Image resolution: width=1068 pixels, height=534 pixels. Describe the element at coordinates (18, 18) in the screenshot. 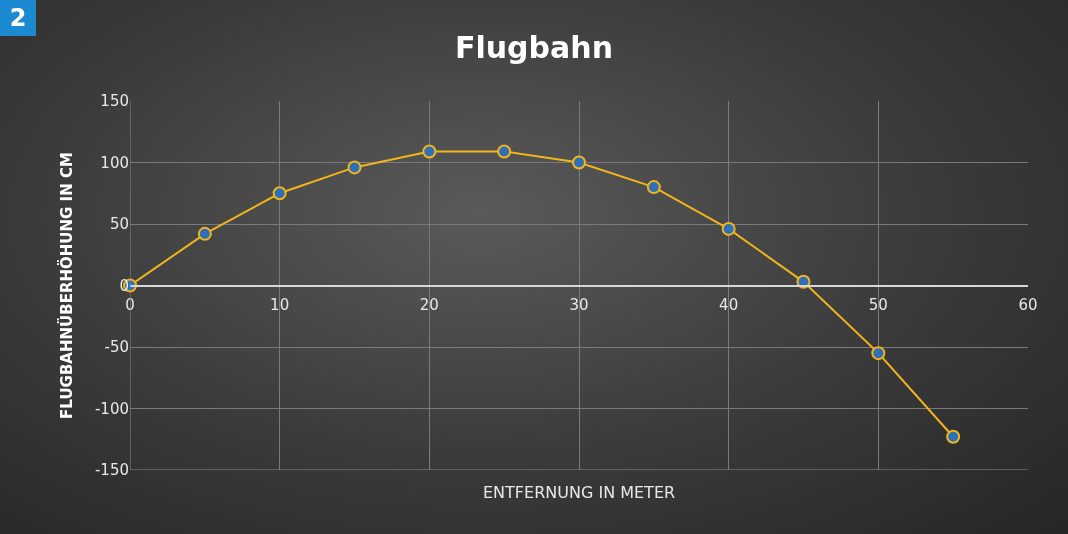

I see `text: 2` at that location.